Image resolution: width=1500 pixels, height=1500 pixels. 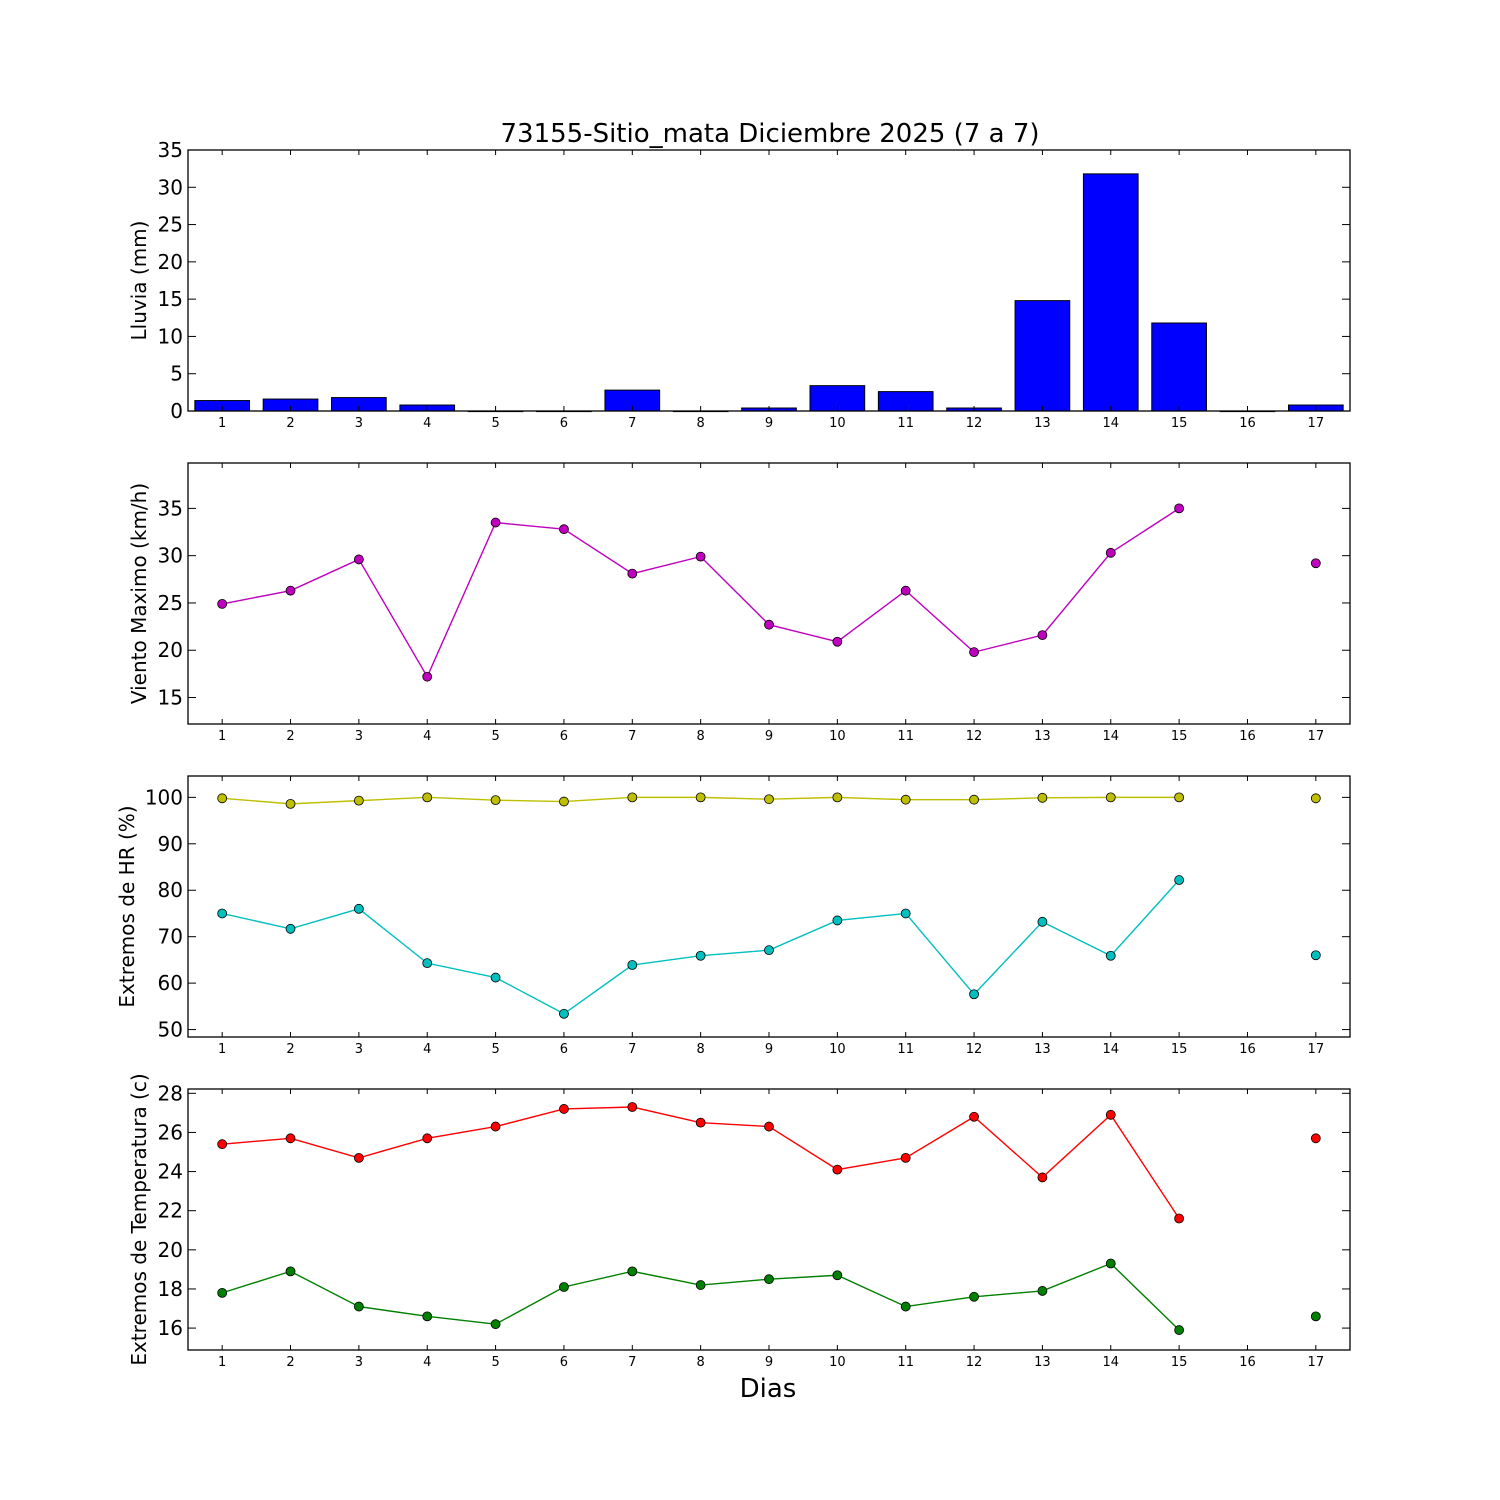 I want to click on chart-title: 73155-Sitio_mata Diciembre 2025 (7 a 7), so click(x=769, y=134).